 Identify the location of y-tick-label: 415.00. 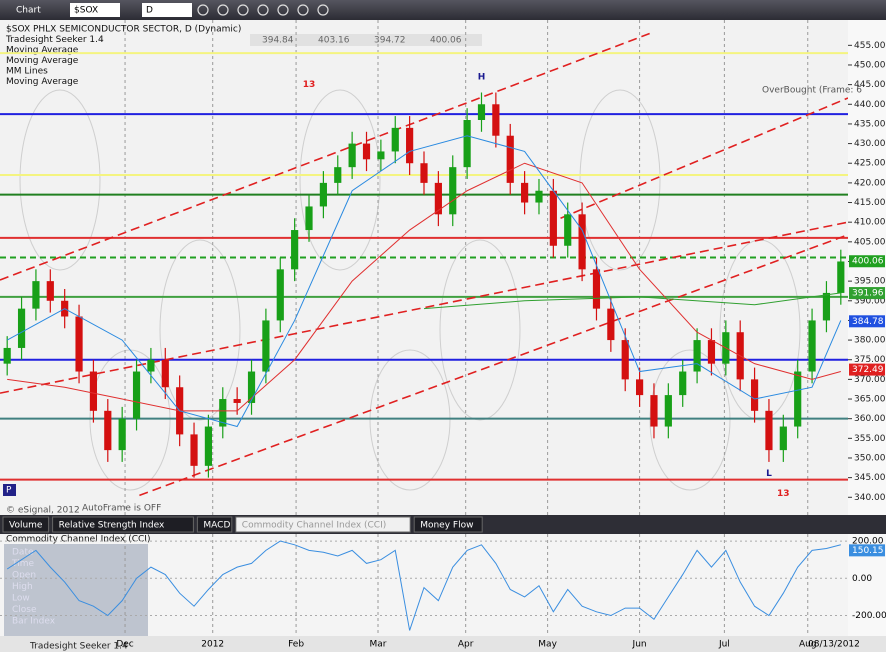
(870, 203).